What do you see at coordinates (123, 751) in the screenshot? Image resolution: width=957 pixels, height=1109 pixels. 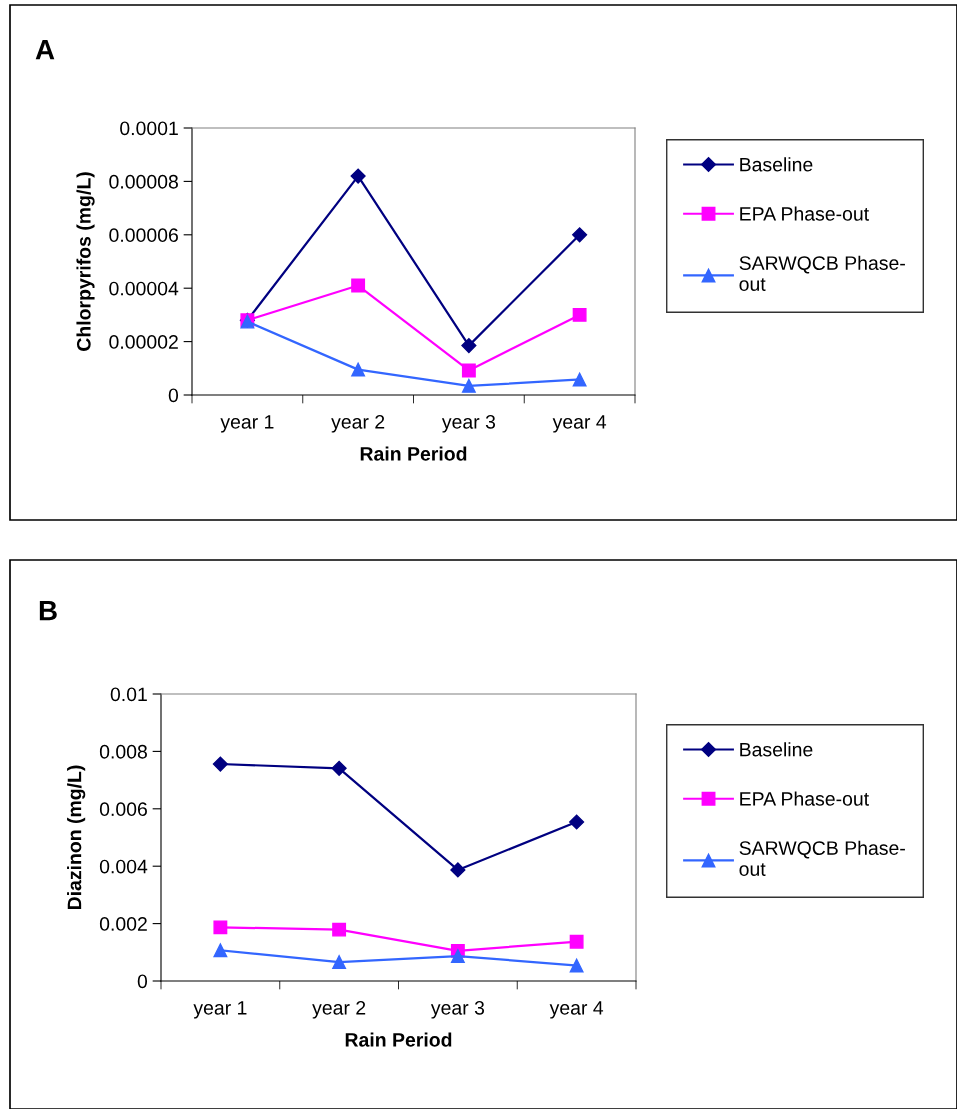 I see `y-tick-label: 0.008` at bounding box center [123, 751].